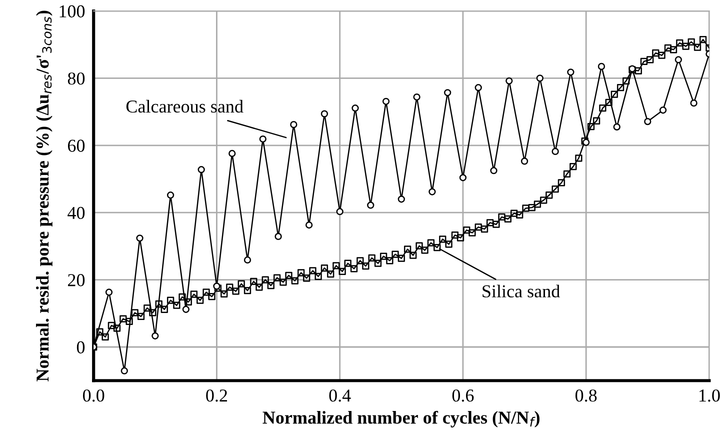 The image size is (720, 440). Describe the element at coordinates (44, 196) in the screenshot. I see `y-axis-title: Normal. resid. pore pressure (%) (Δu$_{res}$/σ'$_{3cons}$)` at that location.